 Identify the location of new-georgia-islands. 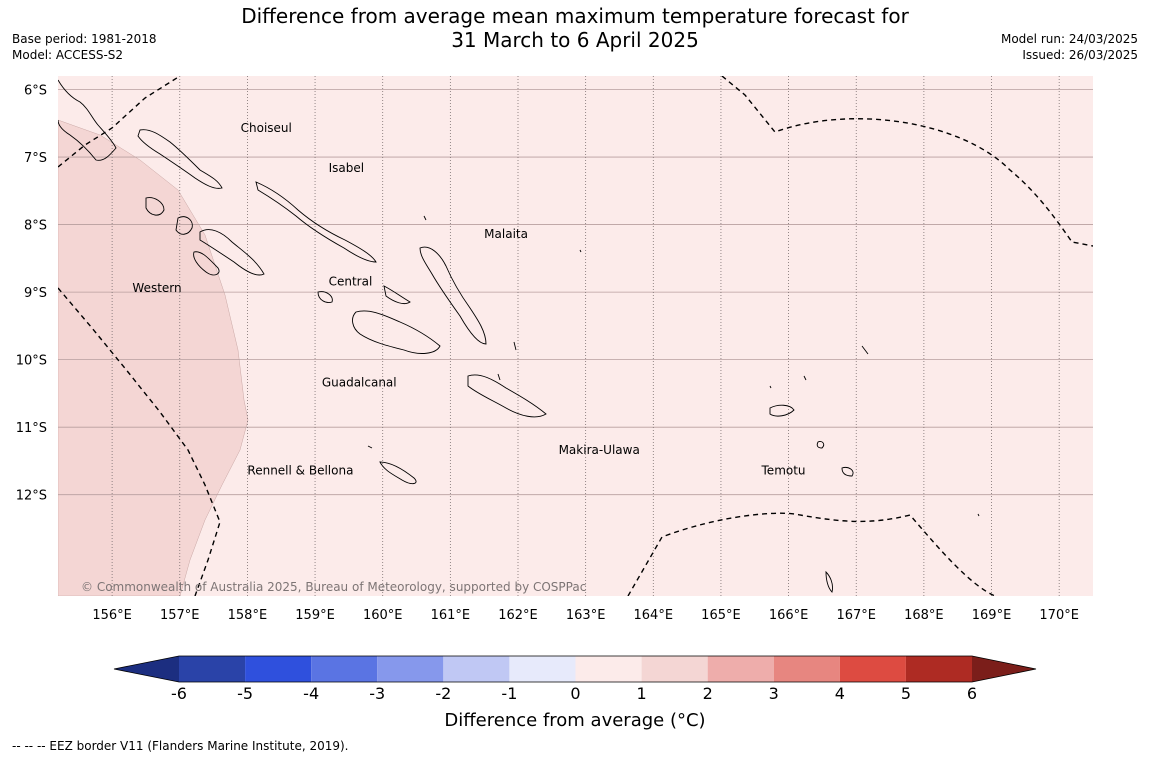
(205, 236).